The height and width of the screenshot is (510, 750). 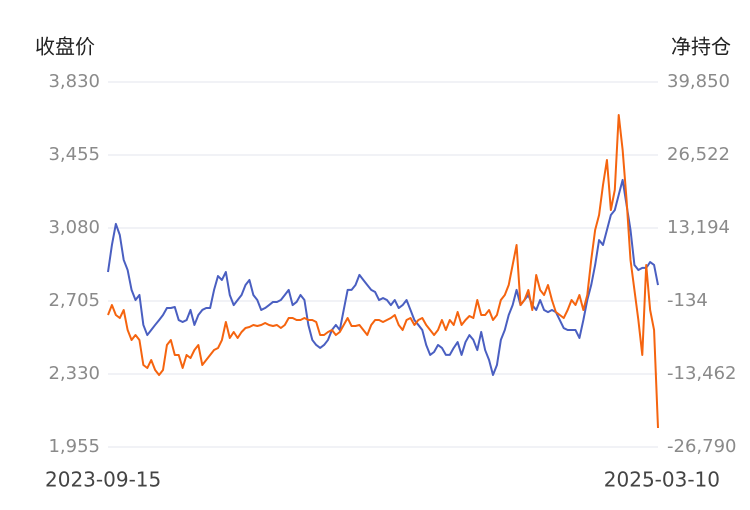 I want to click on y-tick-label: 3,455, so click(x=74, y=154).